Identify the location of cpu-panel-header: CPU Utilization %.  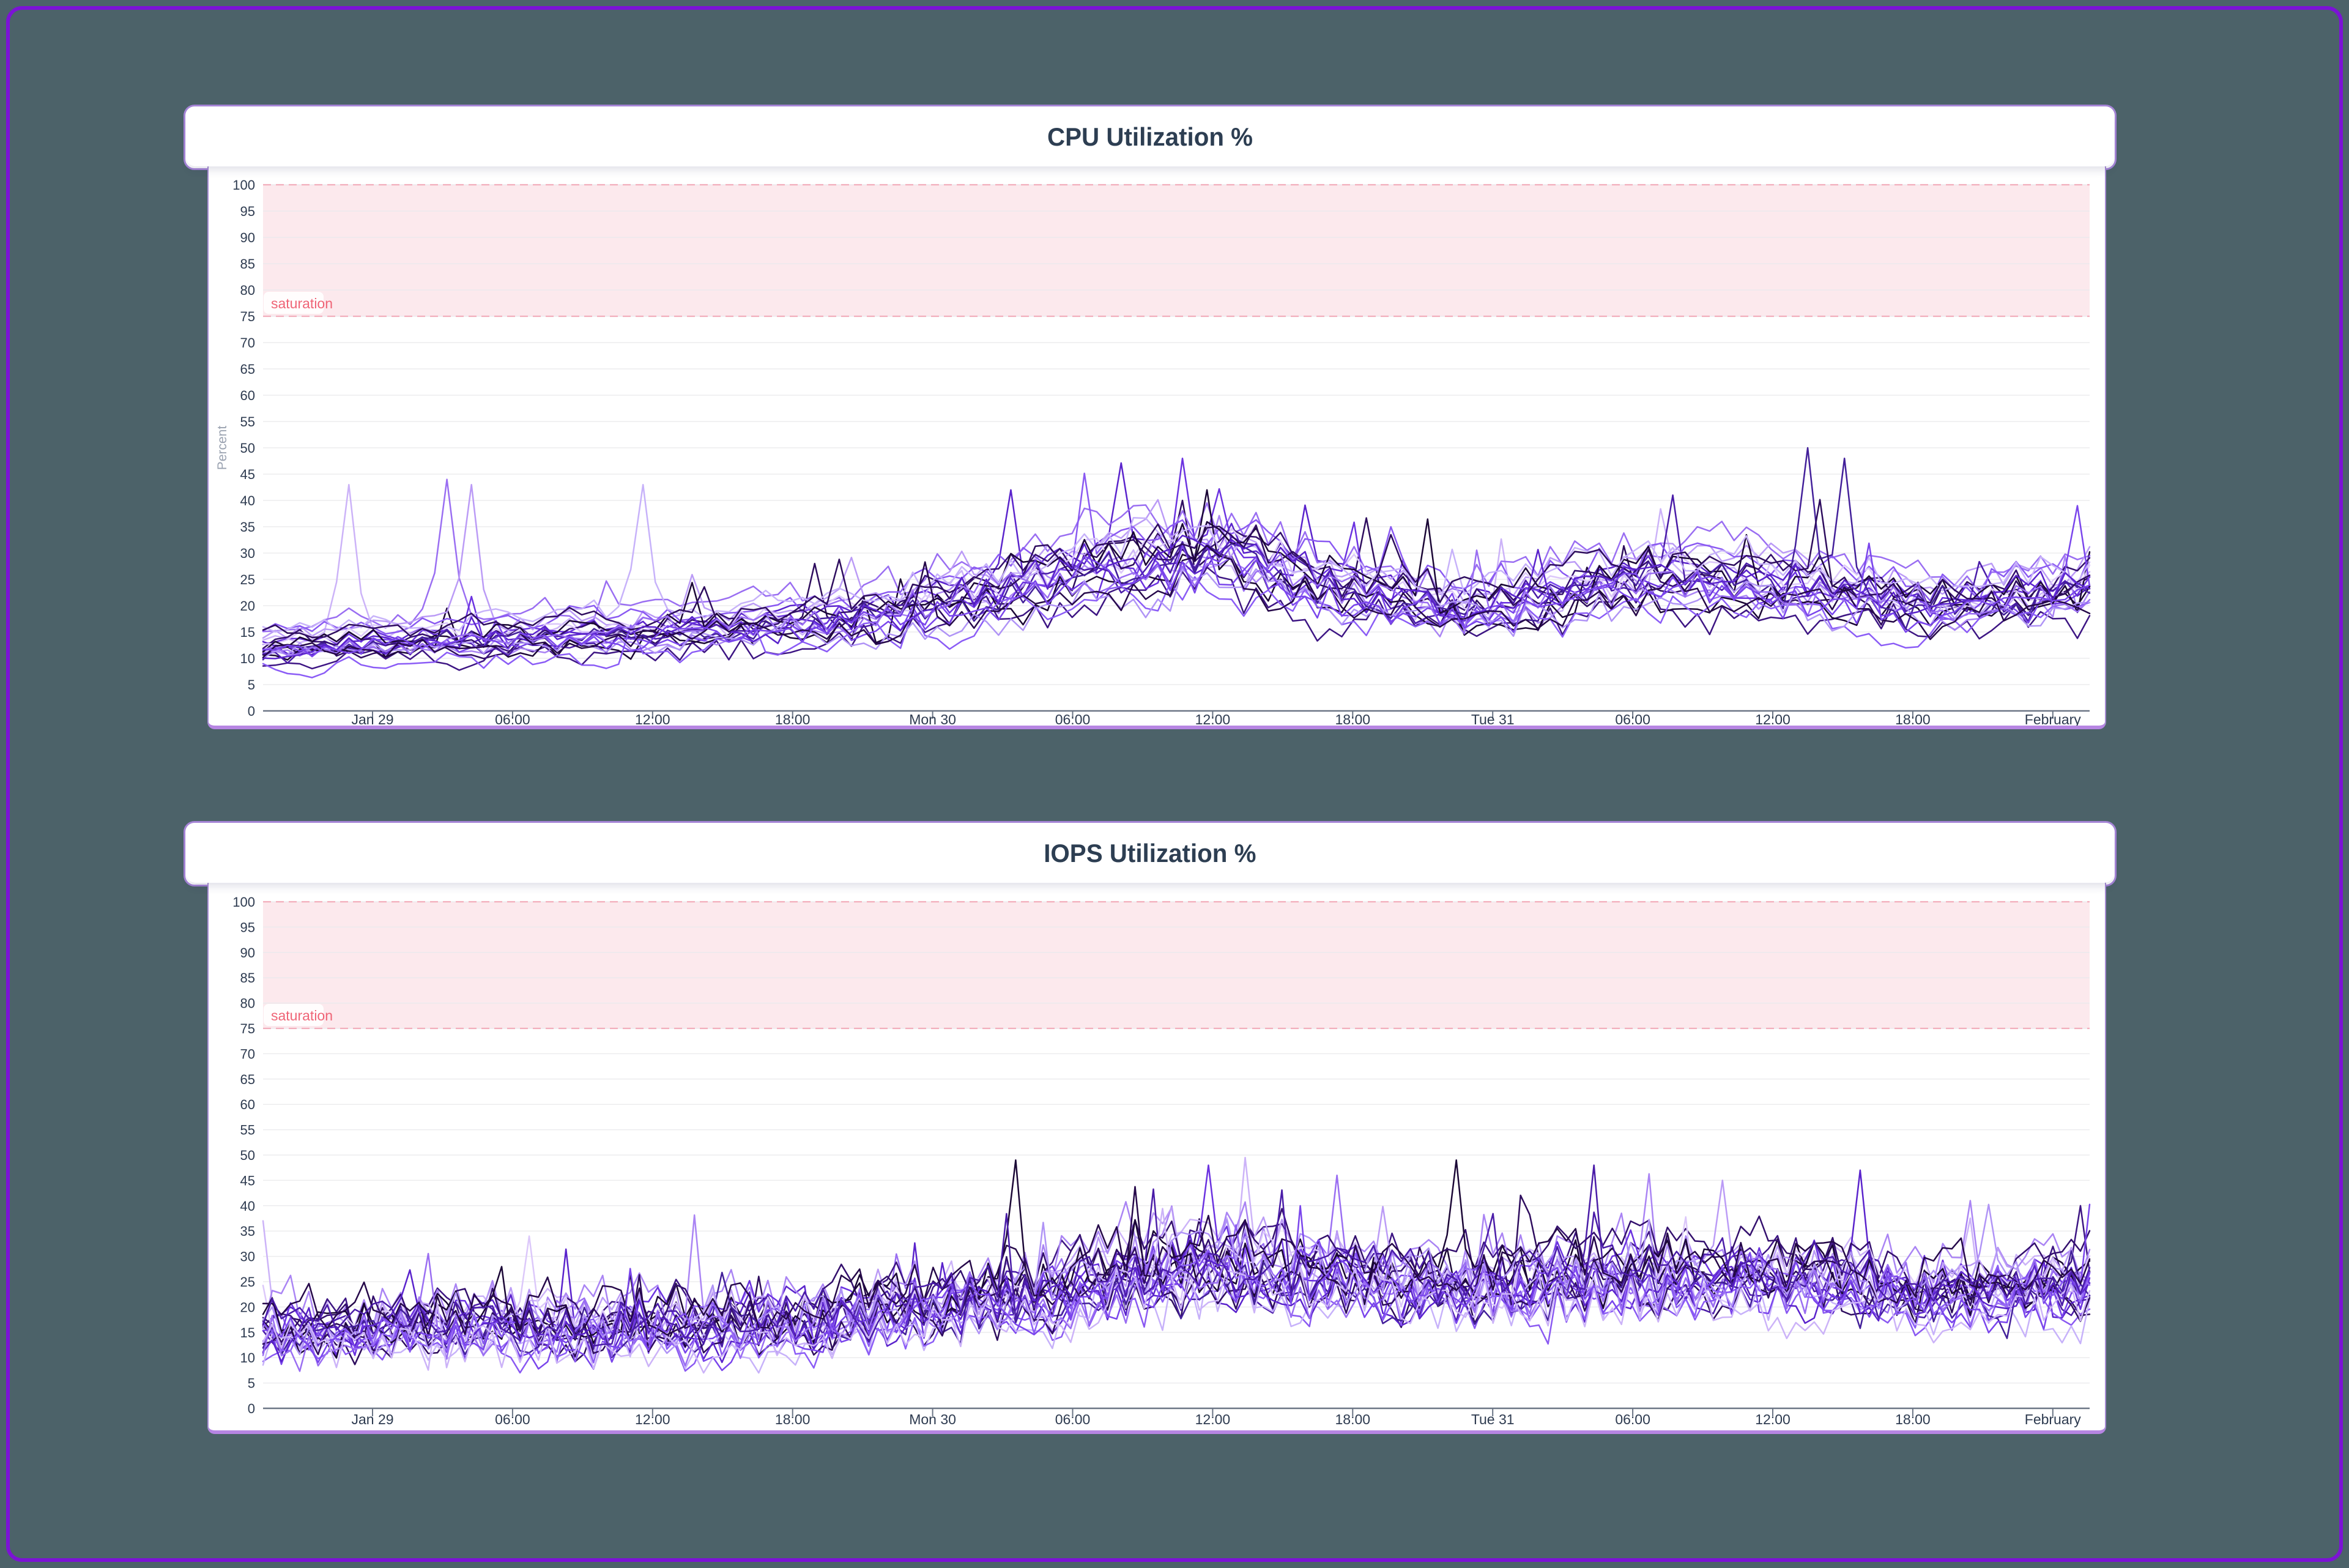
(1150, 136).